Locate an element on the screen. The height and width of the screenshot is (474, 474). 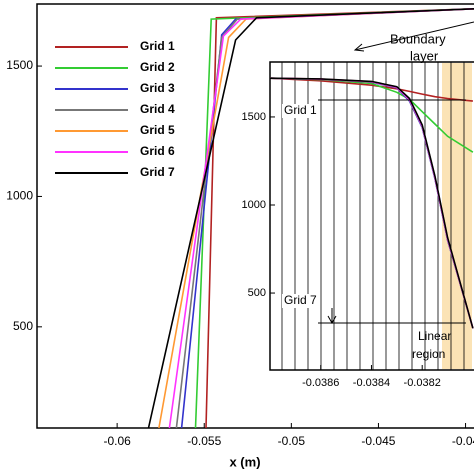
x-axis-label: x (m) is located at coordinates (244, 461).